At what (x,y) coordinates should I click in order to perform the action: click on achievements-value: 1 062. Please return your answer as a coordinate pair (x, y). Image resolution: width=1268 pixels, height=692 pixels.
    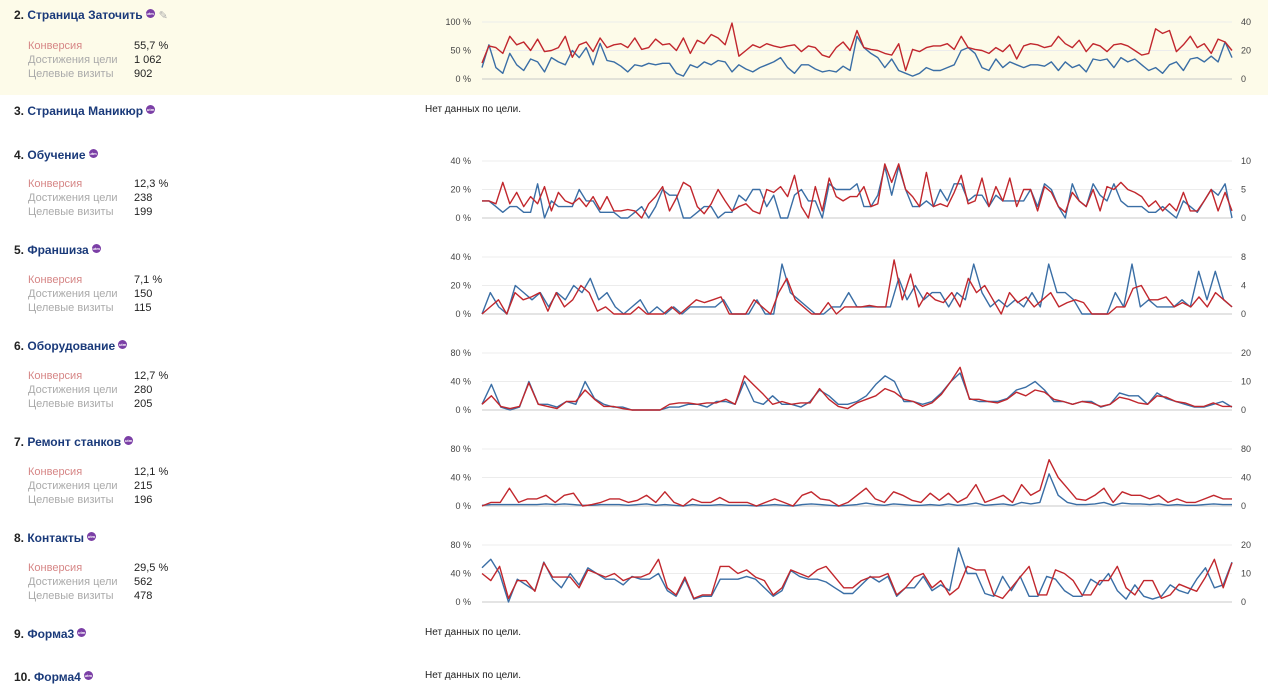
    Looking at the image, I should click on (148, 60).